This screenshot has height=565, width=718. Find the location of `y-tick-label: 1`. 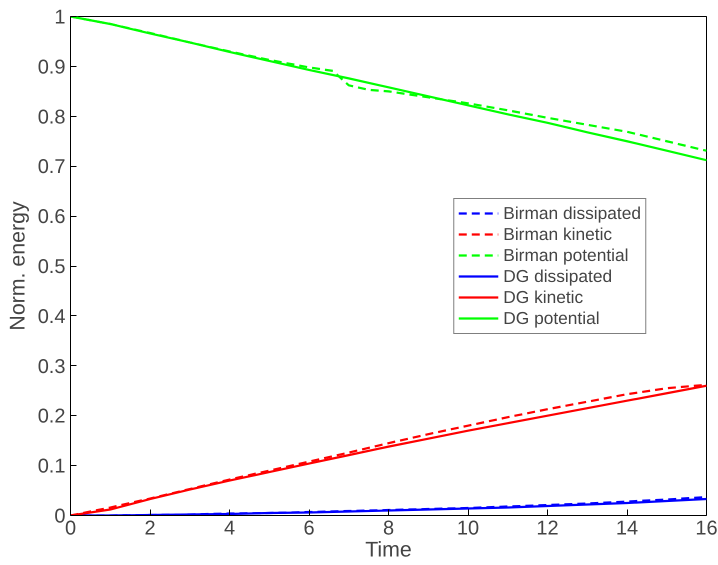

y-tick-label: 1 is located at coordinates (60, 17).